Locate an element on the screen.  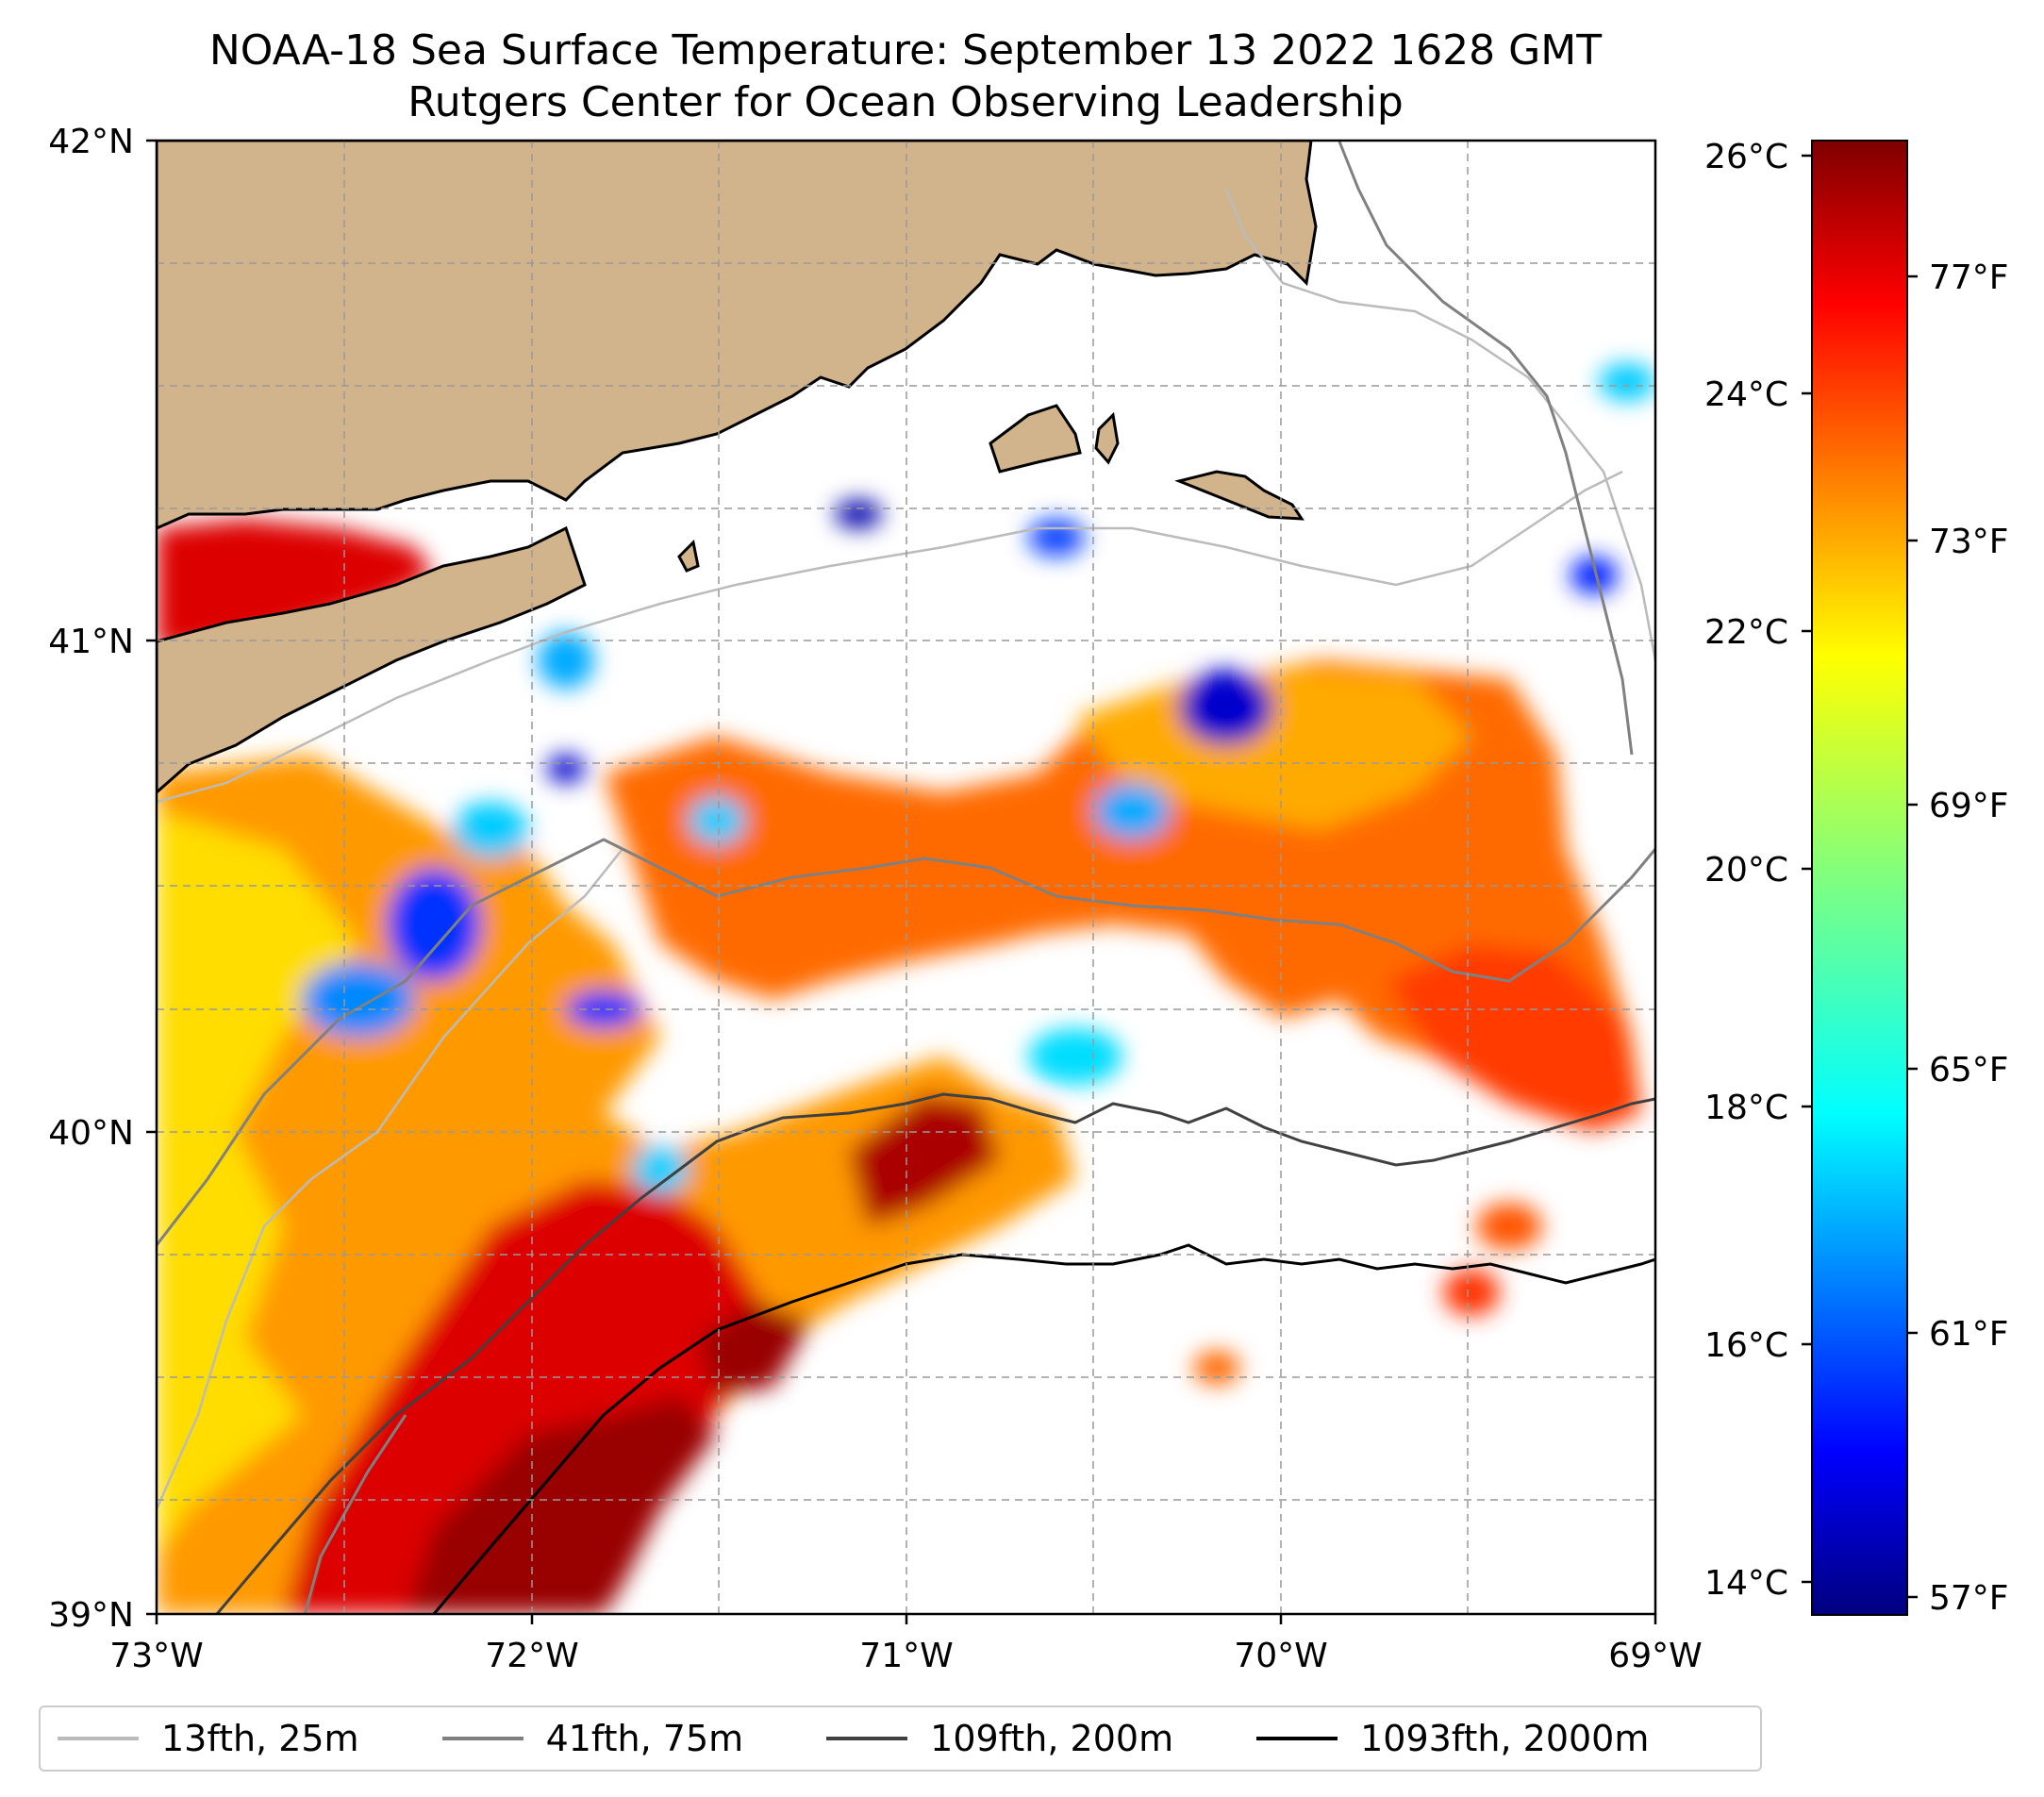
lat-tick-label: 39°N is located at coordinates (91, 1615).